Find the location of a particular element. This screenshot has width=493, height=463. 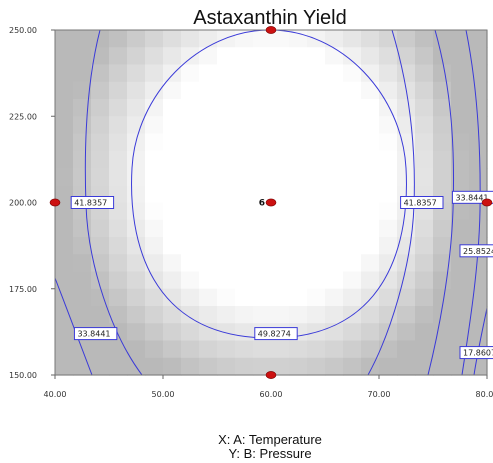

contour-label-text: 49.8274 is located at coordinates (274, 334).